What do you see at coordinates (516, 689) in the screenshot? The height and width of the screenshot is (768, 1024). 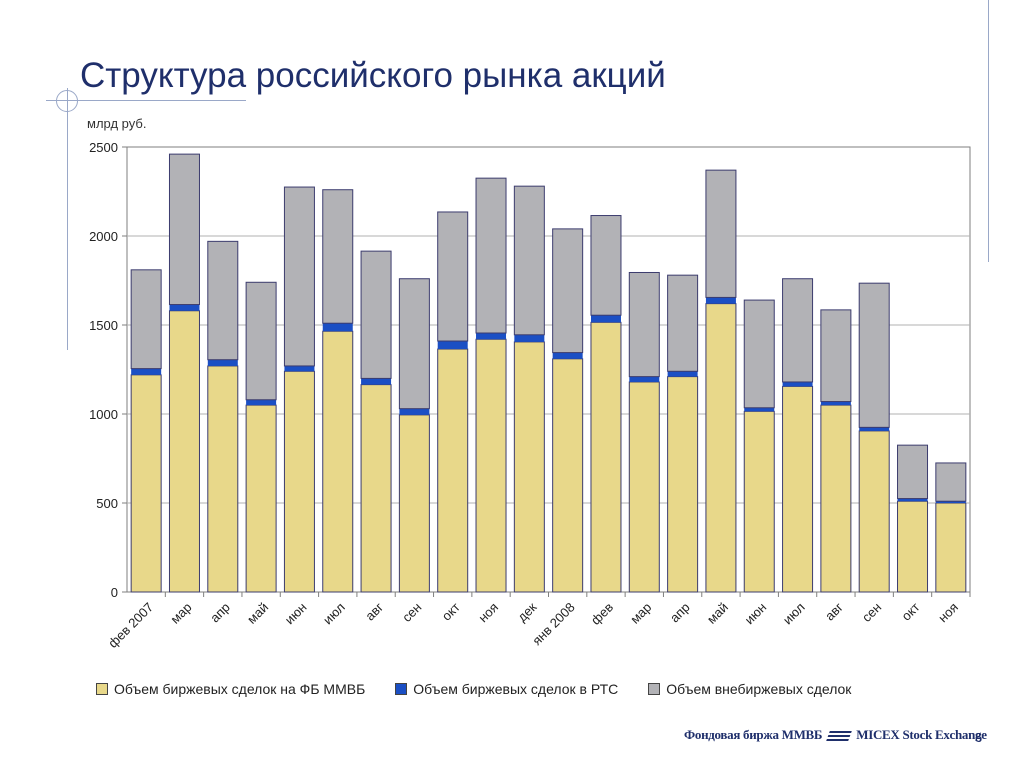 I see `legend-label: Объем биржевых сделок в РТС` at bounding box center [516, 689].